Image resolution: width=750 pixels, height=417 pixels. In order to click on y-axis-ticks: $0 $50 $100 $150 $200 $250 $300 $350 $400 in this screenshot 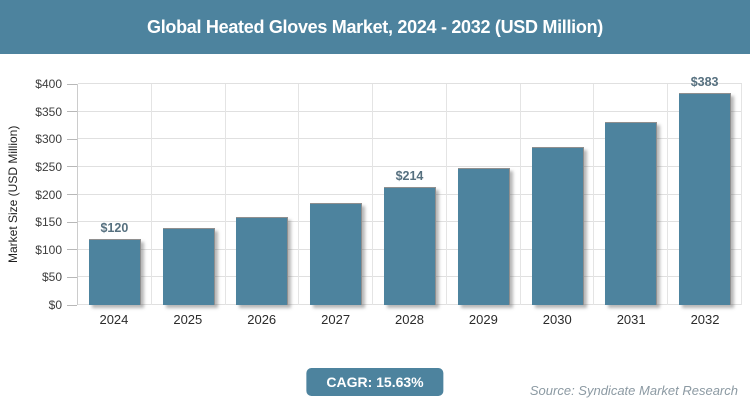, I will do `click(38, 194)`.